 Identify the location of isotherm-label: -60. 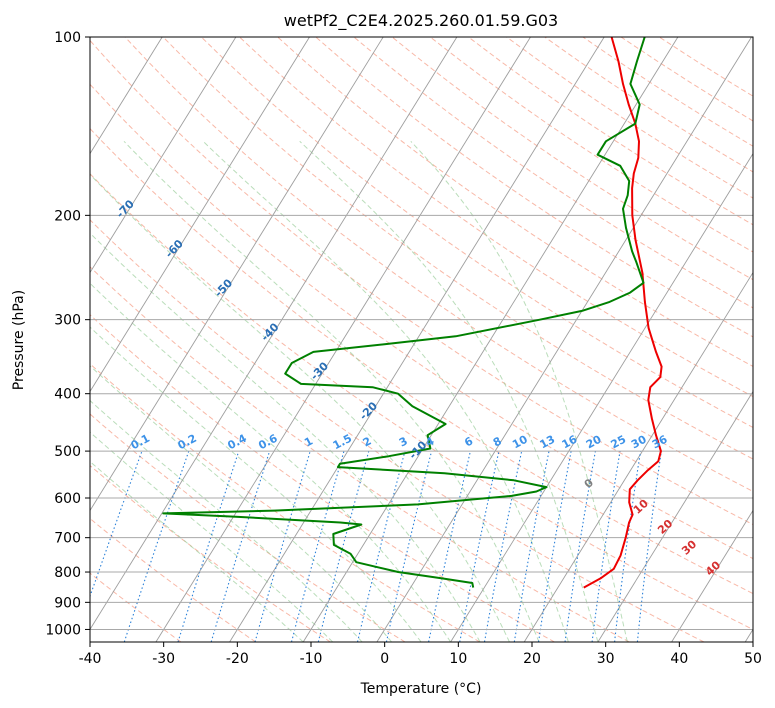
(174, 249).